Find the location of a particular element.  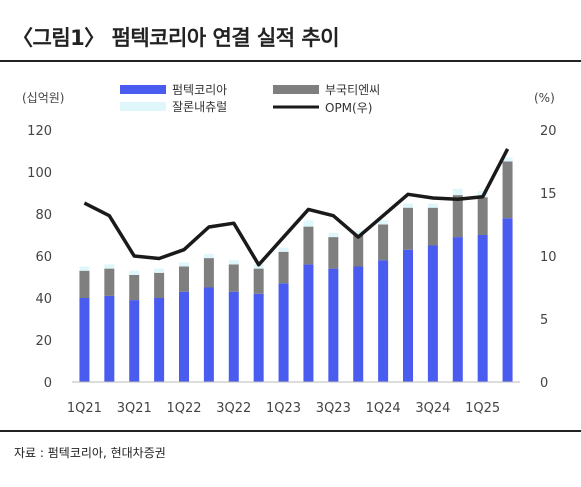

right-tick-label: 15 is located at coordinates (548, 194).